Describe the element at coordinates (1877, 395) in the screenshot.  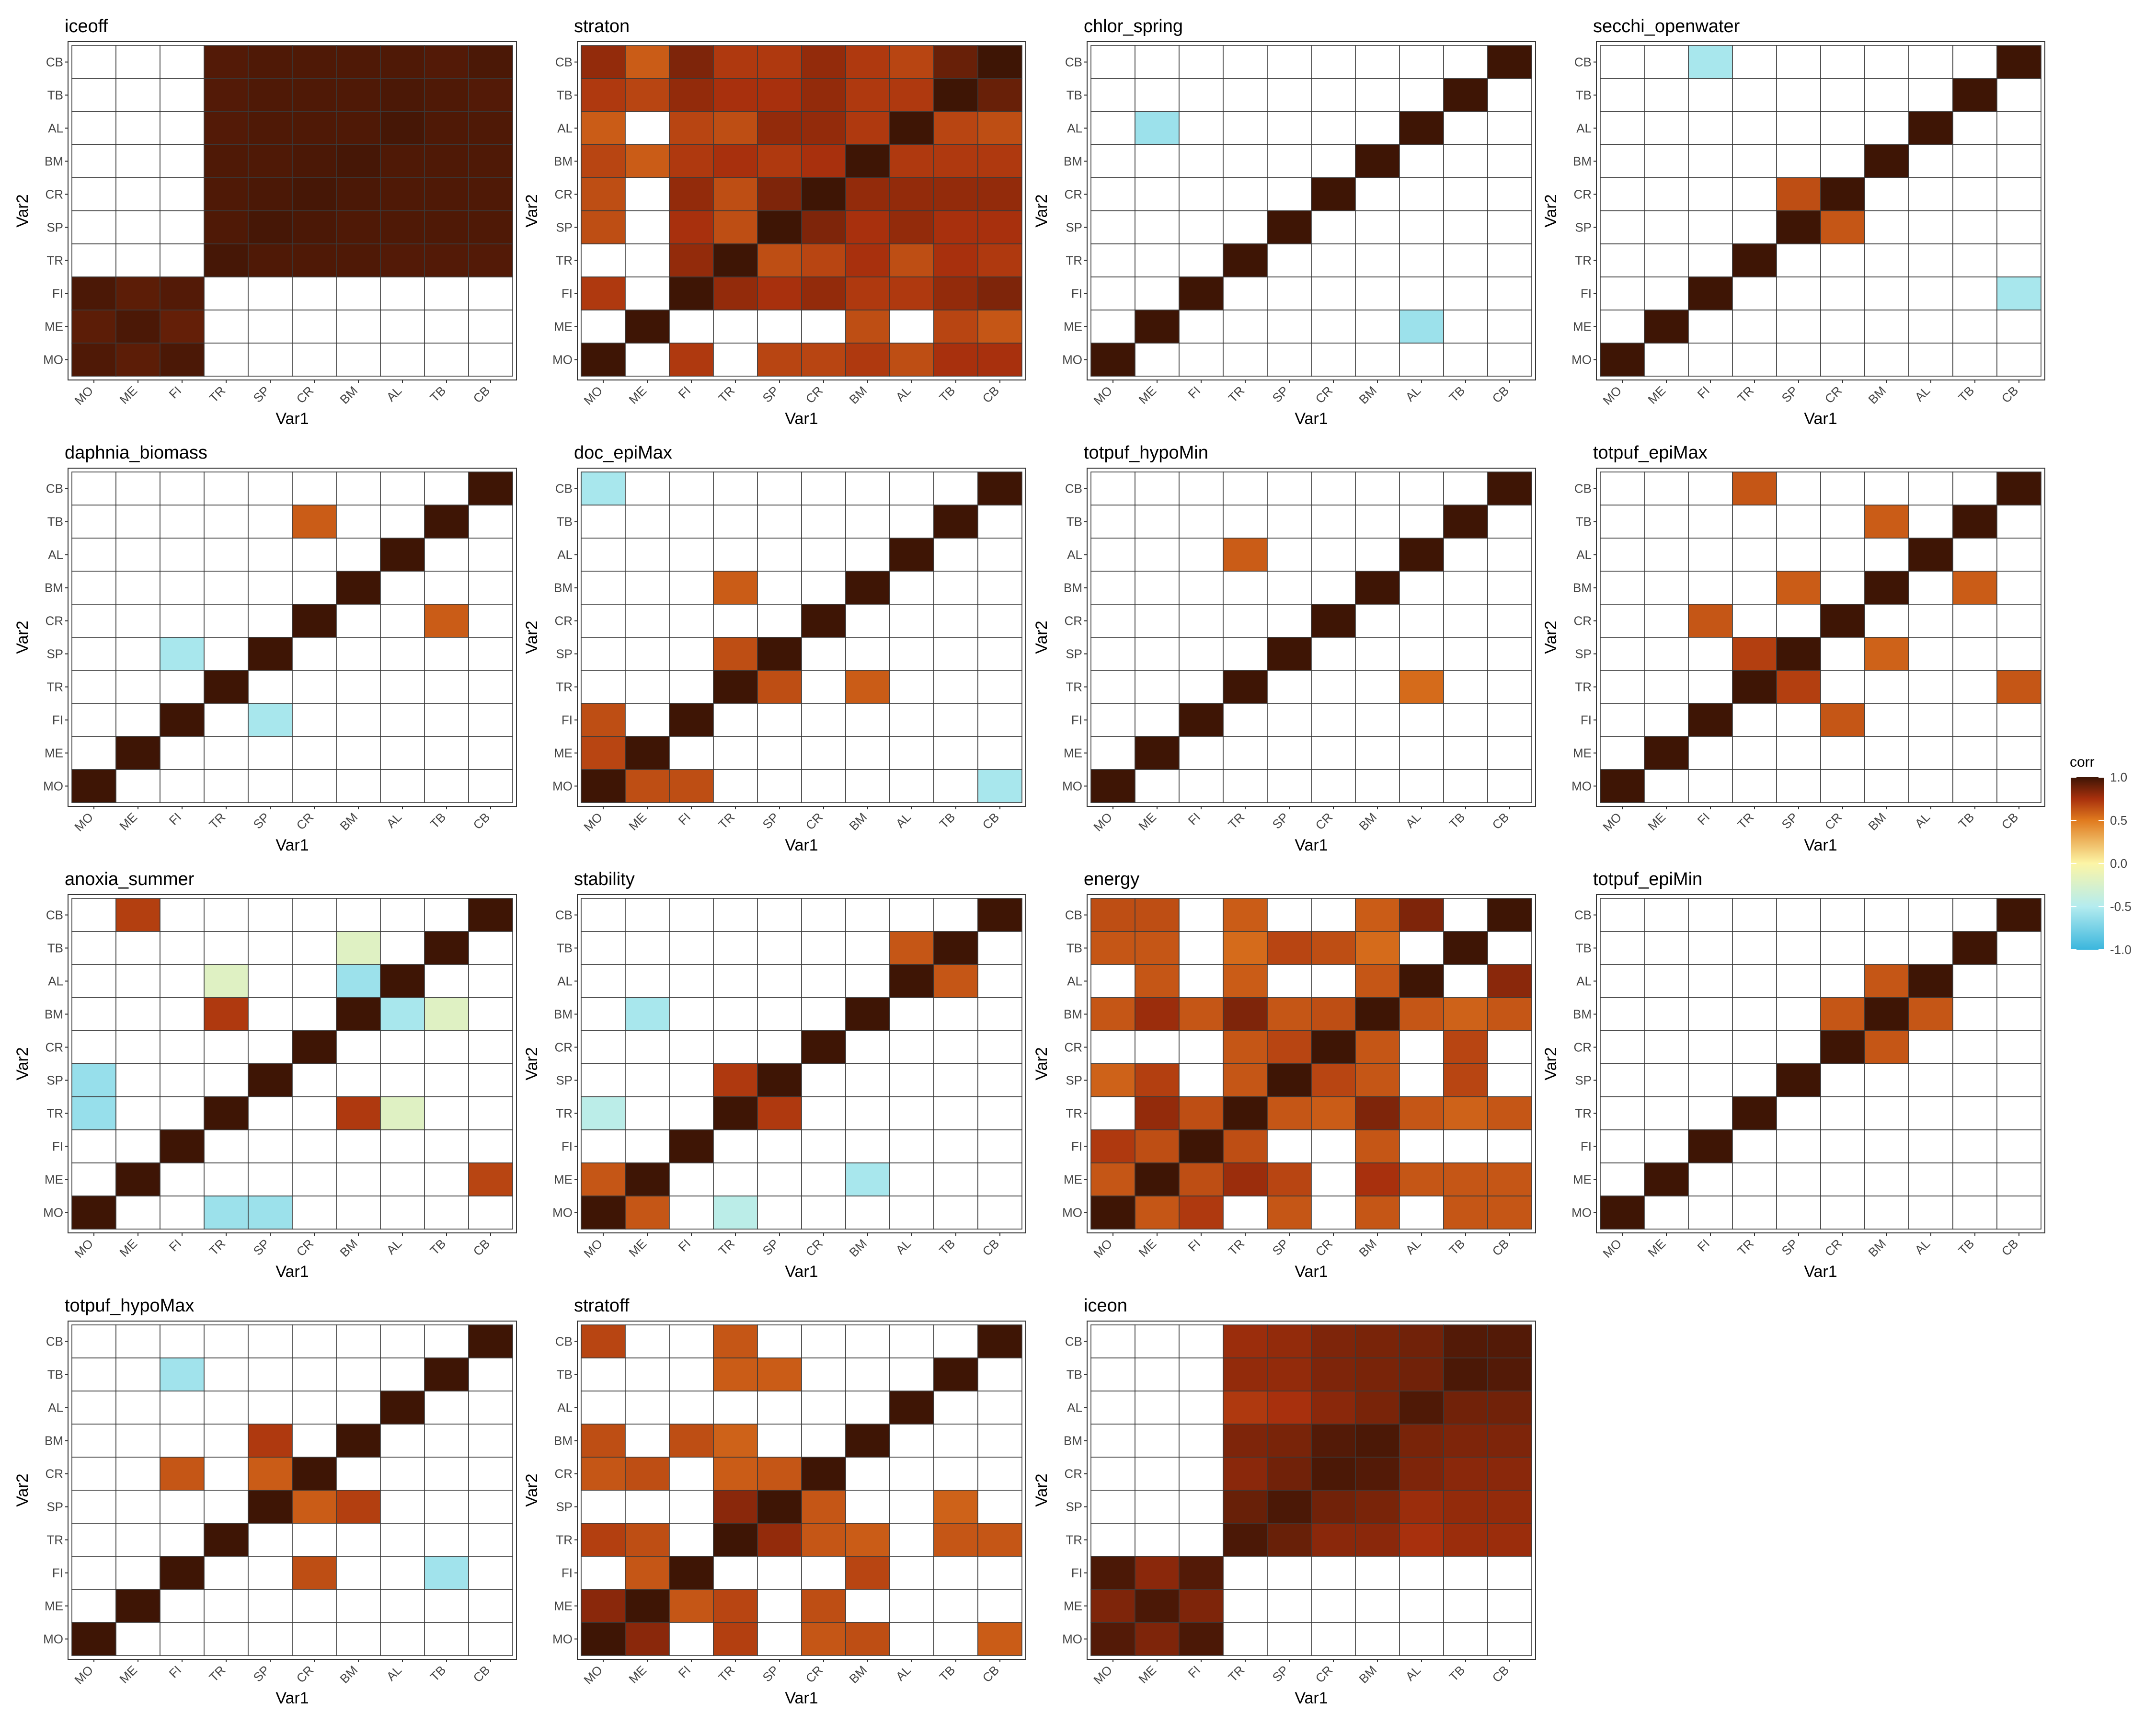
I see `x-tick-label: BM` at that location.